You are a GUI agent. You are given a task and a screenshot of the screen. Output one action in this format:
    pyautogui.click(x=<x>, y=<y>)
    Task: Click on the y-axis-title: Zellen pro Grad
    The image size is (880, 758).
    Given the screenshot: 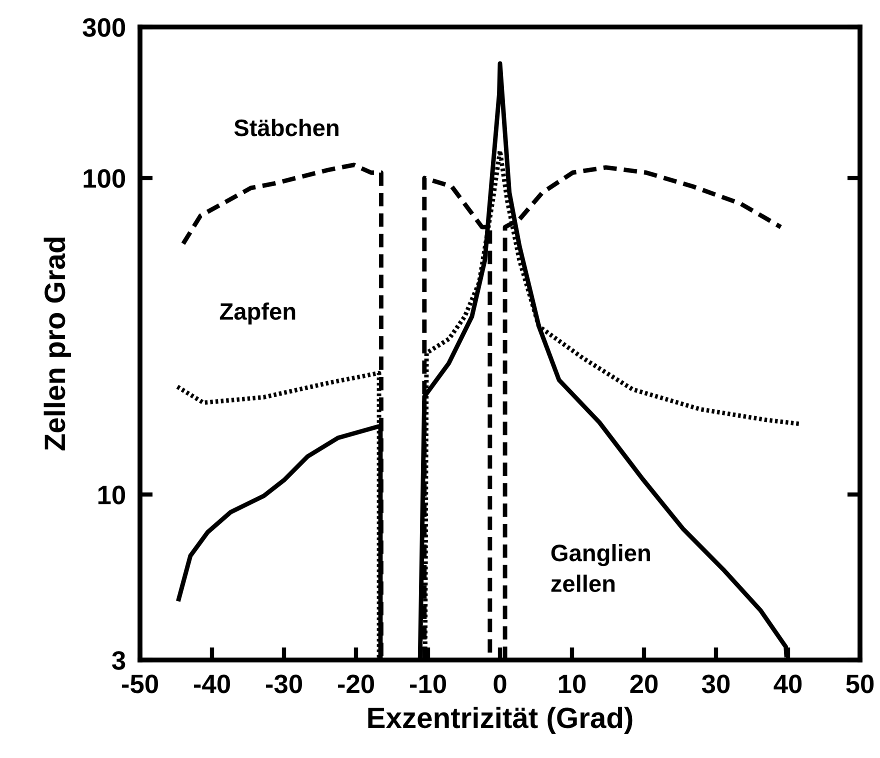 What is the action you would take?
    pyautogui.click(x=57, y=344)
    